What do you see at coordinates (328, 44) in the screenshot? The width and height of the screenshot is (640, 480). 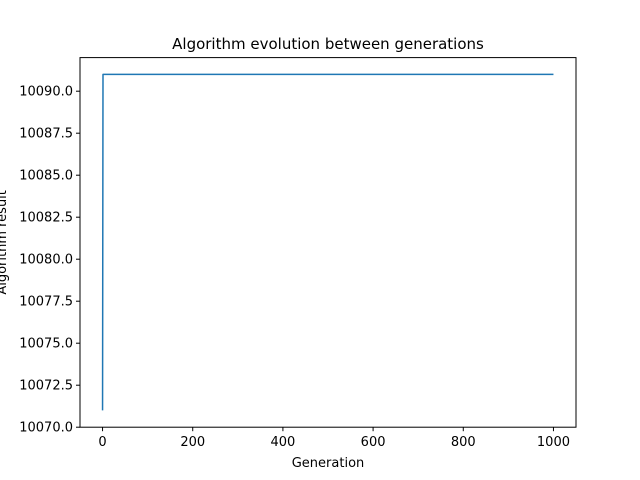 I see `chart-title: Algorithm evolution between generations` at bounding box center [328, 44].